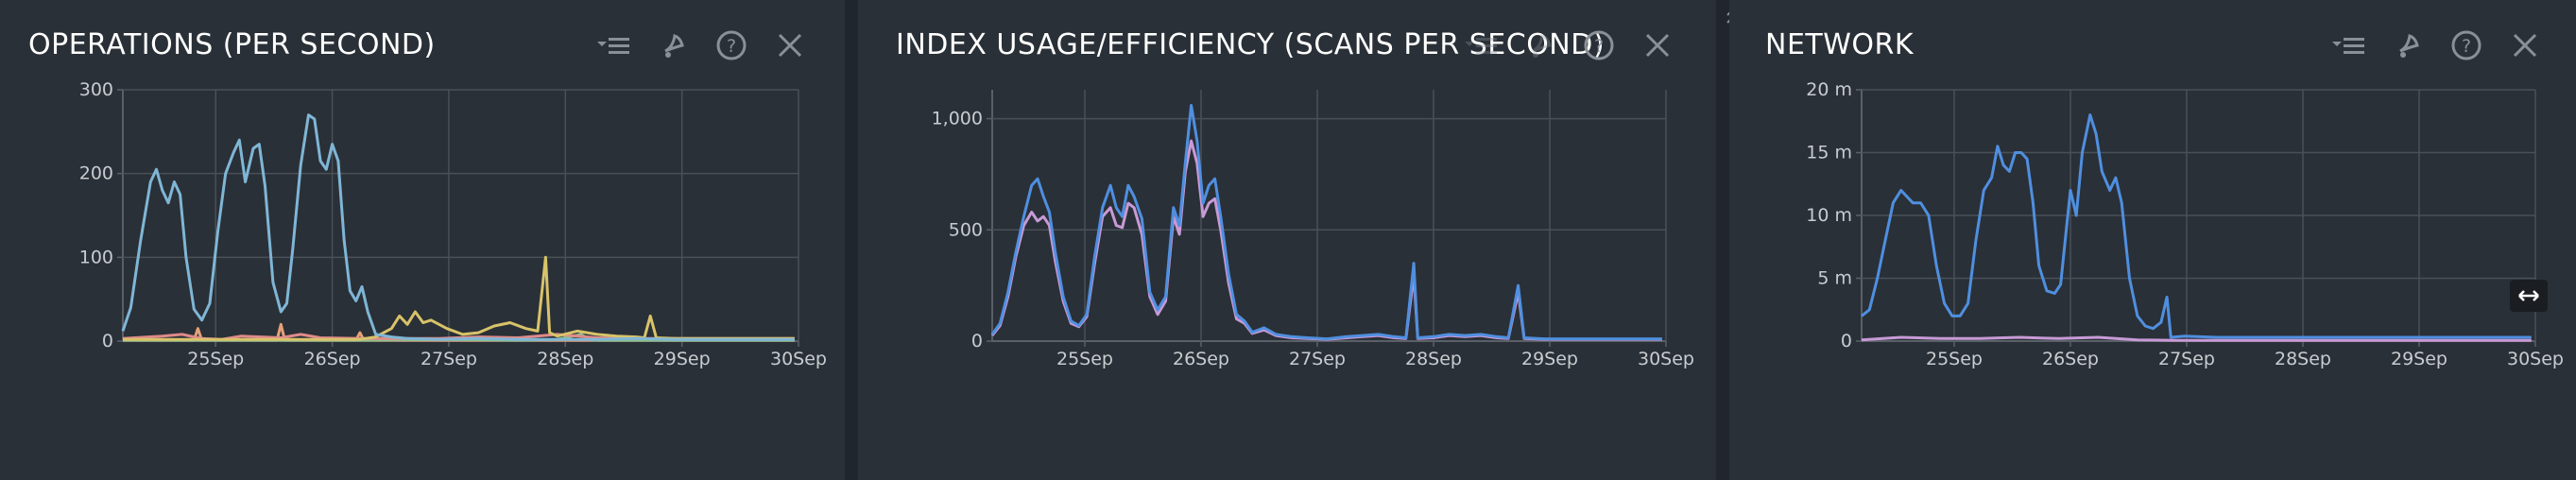 Image resolution: width=2576 pixels, height=480 pixels. What do you see at coordinates (96, 173) in the screenshot?
I see `y-tick-label: 200` at bounding box center [96, 173].